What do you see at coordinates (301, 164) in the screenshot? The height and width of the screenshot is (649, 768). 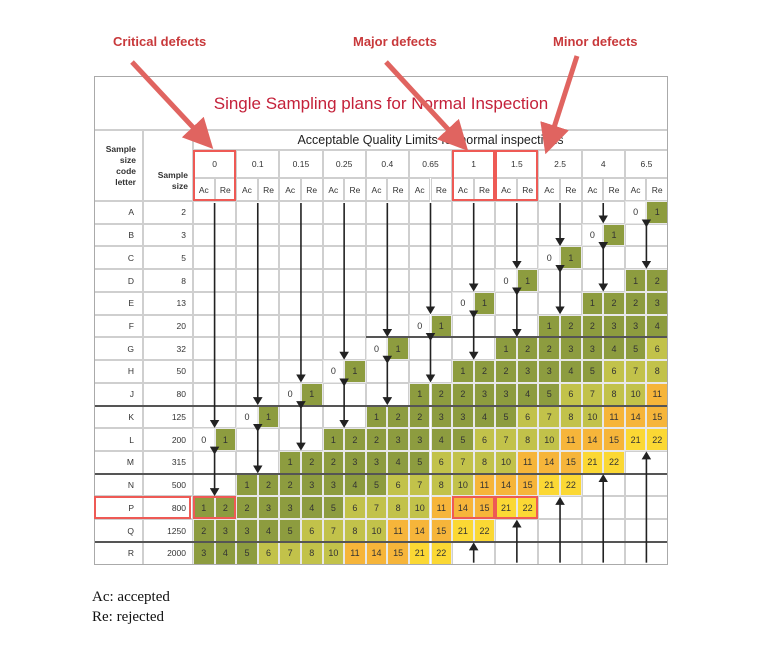 I see `aql-level-0.15: 0.15` at bounding box center [301, 164].